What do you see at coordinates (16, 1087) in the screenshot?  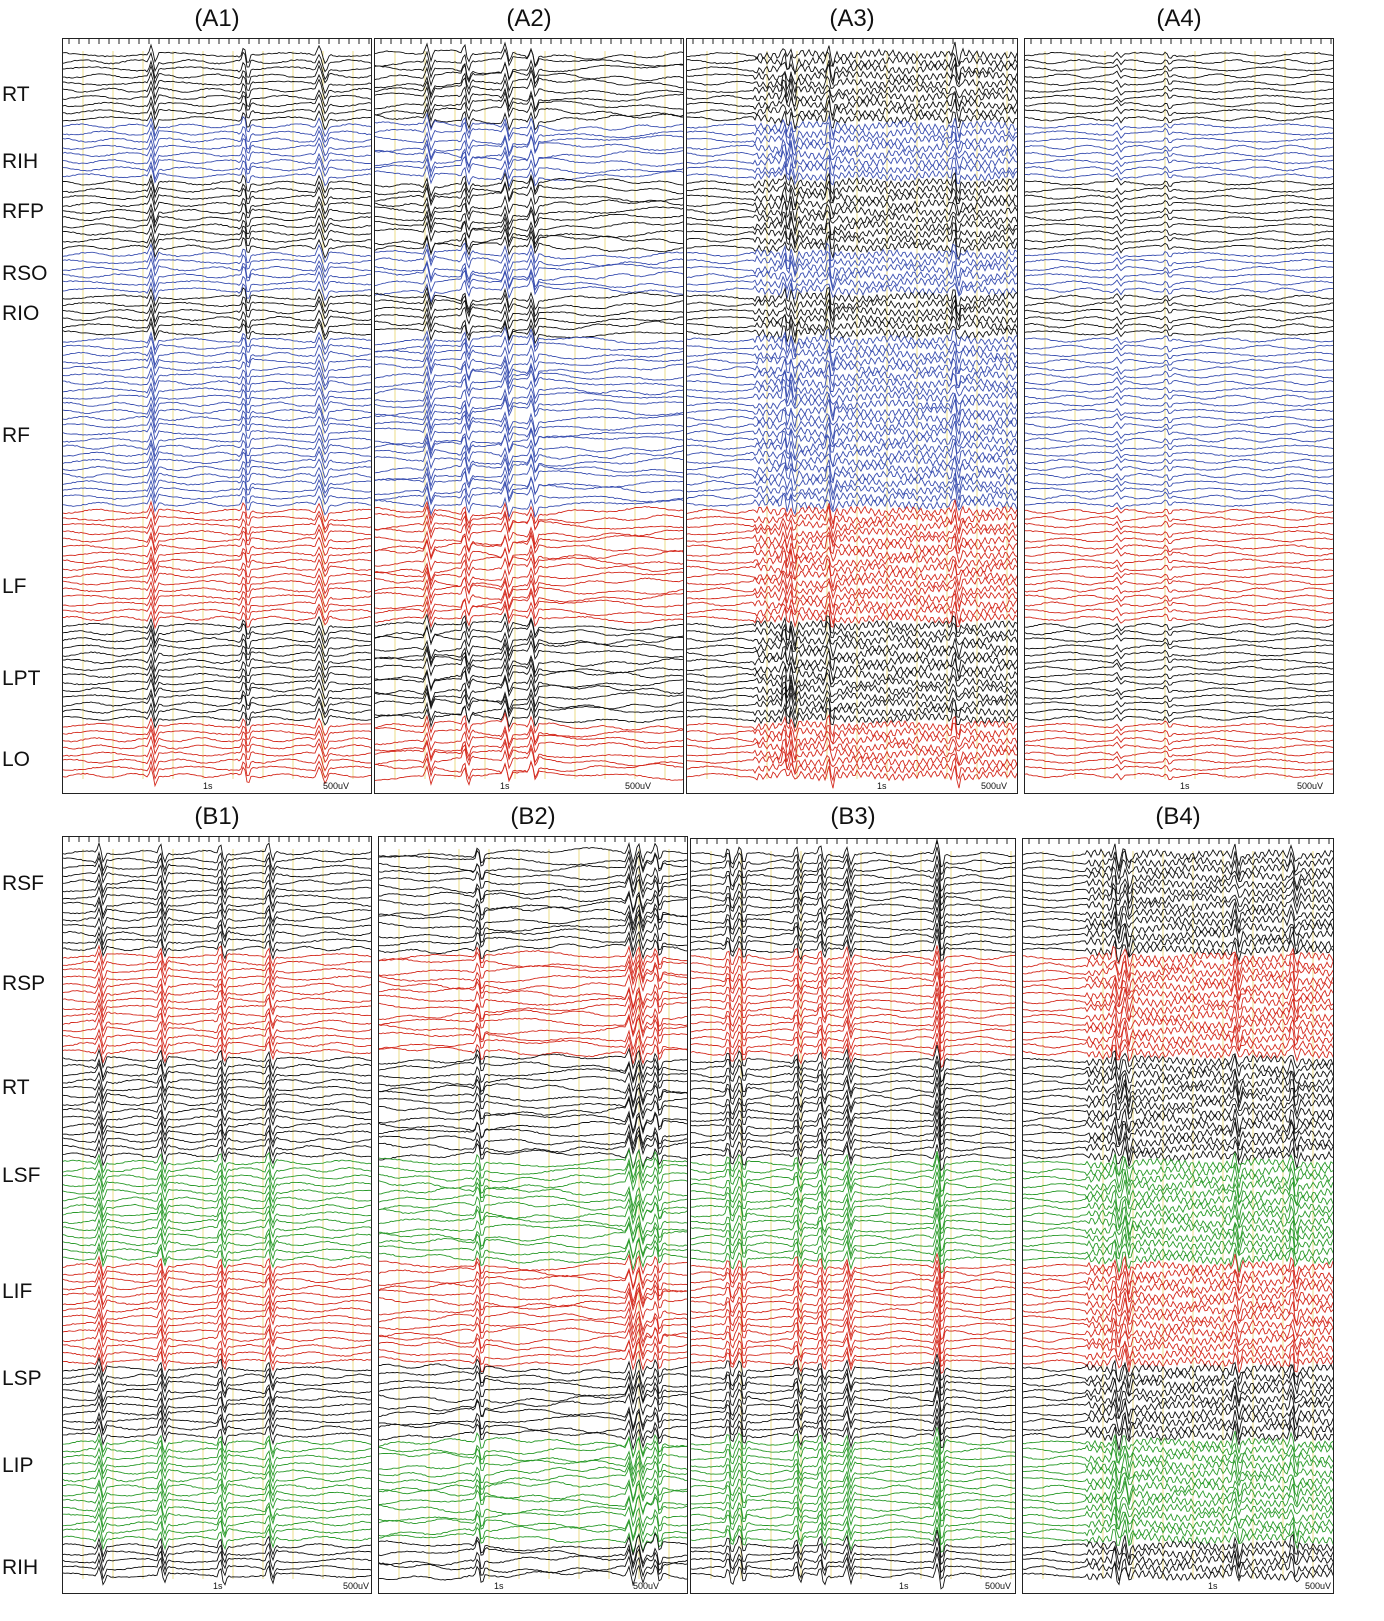 I see `channel-label-b-rt: RT` at bounding box center [16, 1087].